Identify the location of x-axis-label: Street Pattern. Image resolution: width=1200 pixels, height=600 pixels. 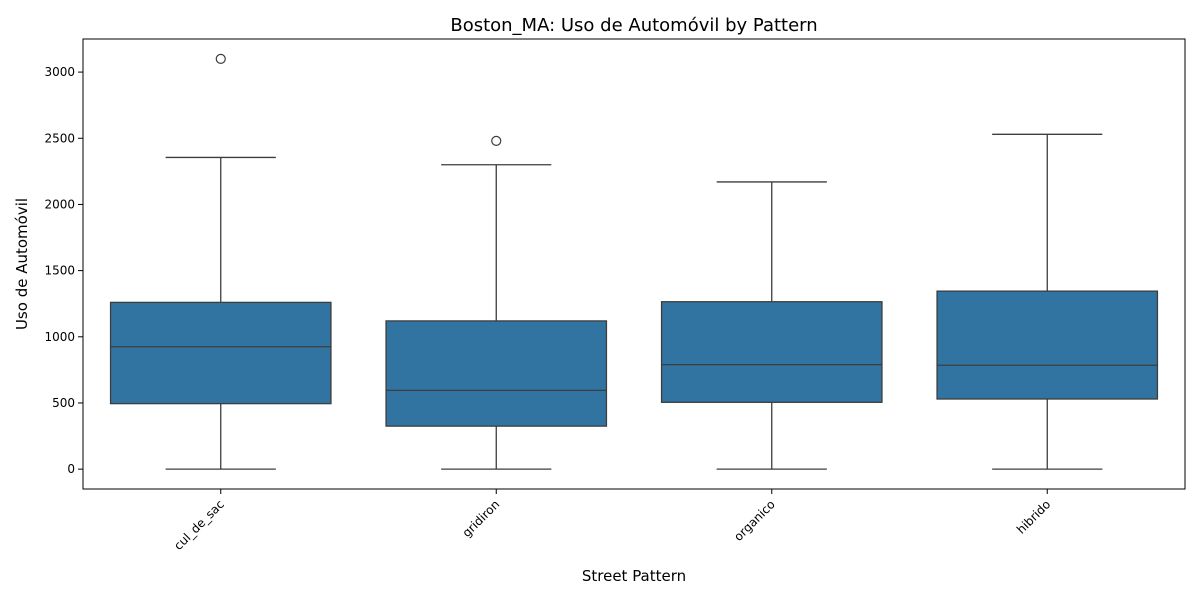
(634, 576).